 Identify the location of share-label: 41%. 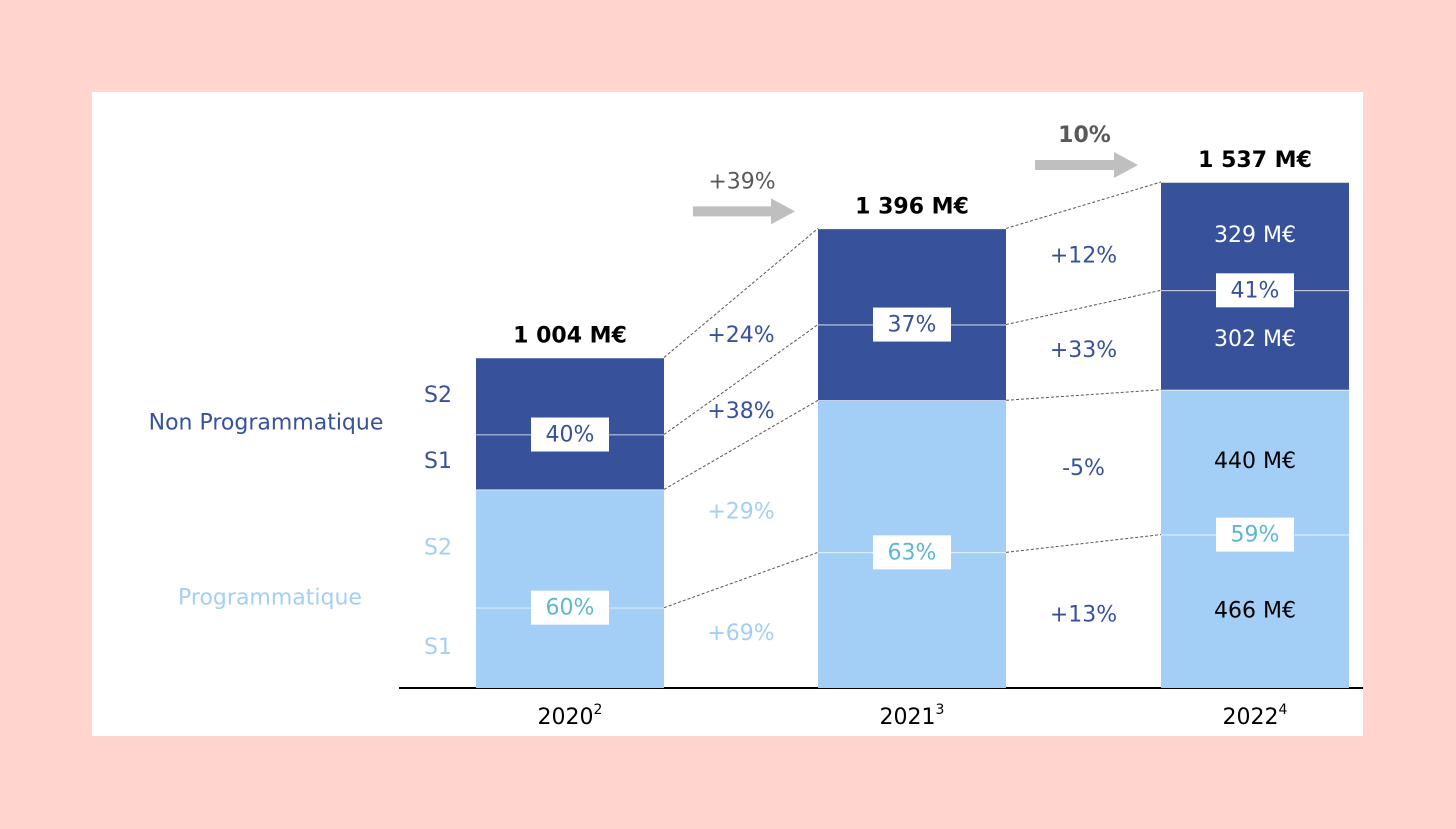
(1255, 290).